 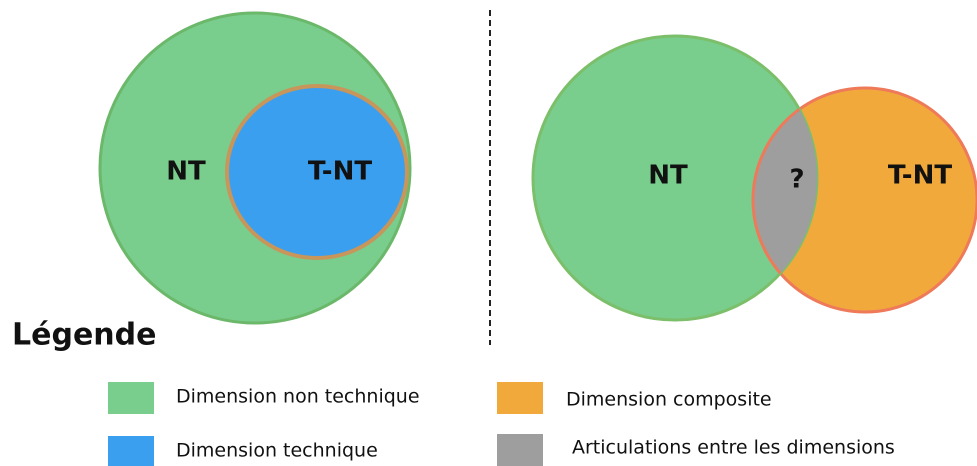 What do you see at coordinates (277, 451) in the screenshot?
I see `legend-label: Dimension technique` at bounding box center [277, 451].